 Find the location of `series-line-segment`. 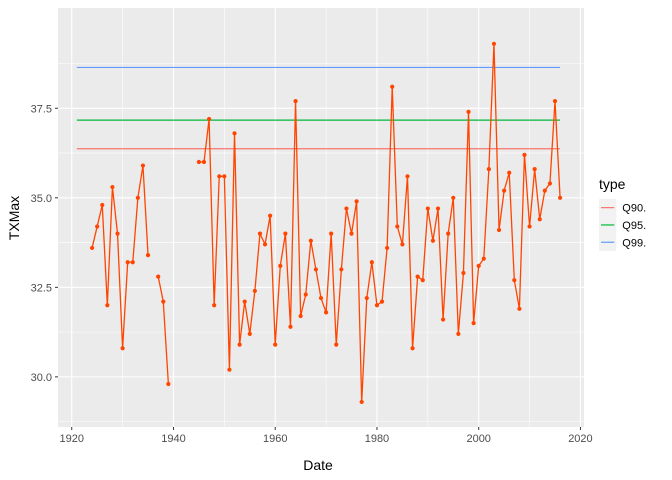

series-line-segment is located at coordinates (120, 256).